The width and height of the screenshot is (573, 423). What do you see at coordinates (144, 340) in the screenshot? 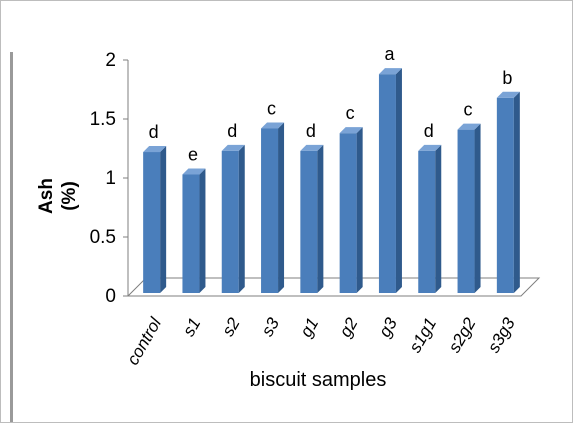
I see `x-tick-label: control` at bounding box center [144, 340].